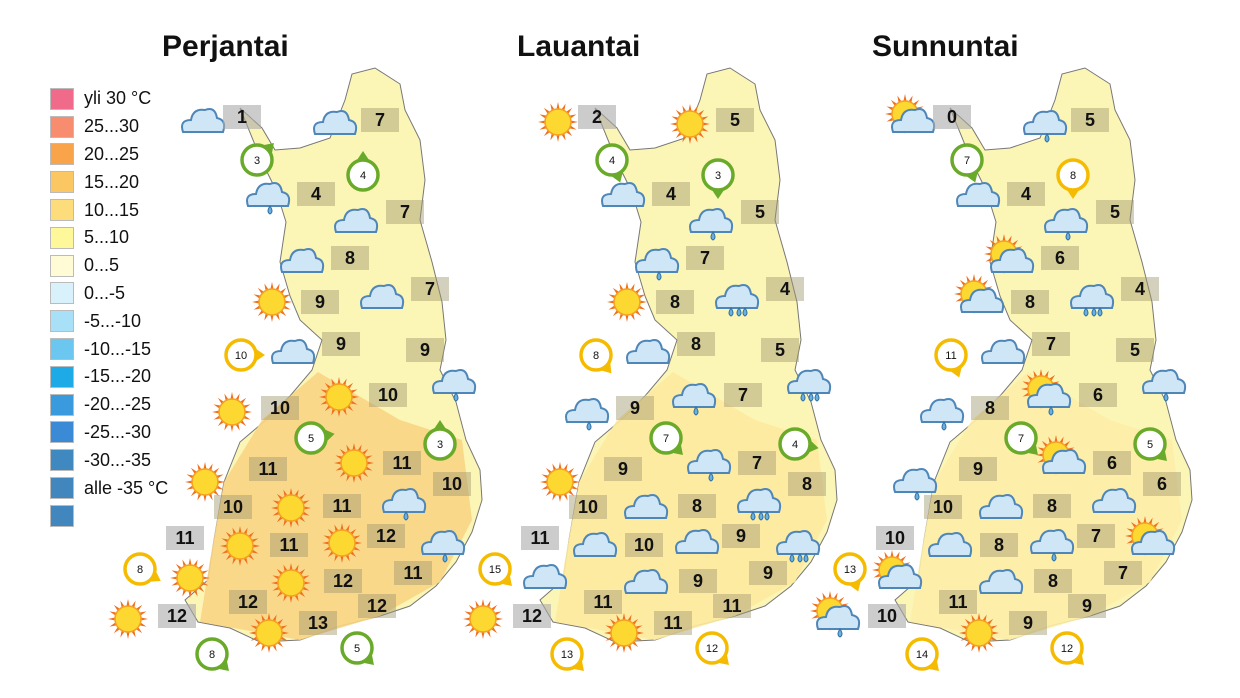 The image size is (1240, 698). I want to click on legend-label: -30...-35, so click(118, 459).